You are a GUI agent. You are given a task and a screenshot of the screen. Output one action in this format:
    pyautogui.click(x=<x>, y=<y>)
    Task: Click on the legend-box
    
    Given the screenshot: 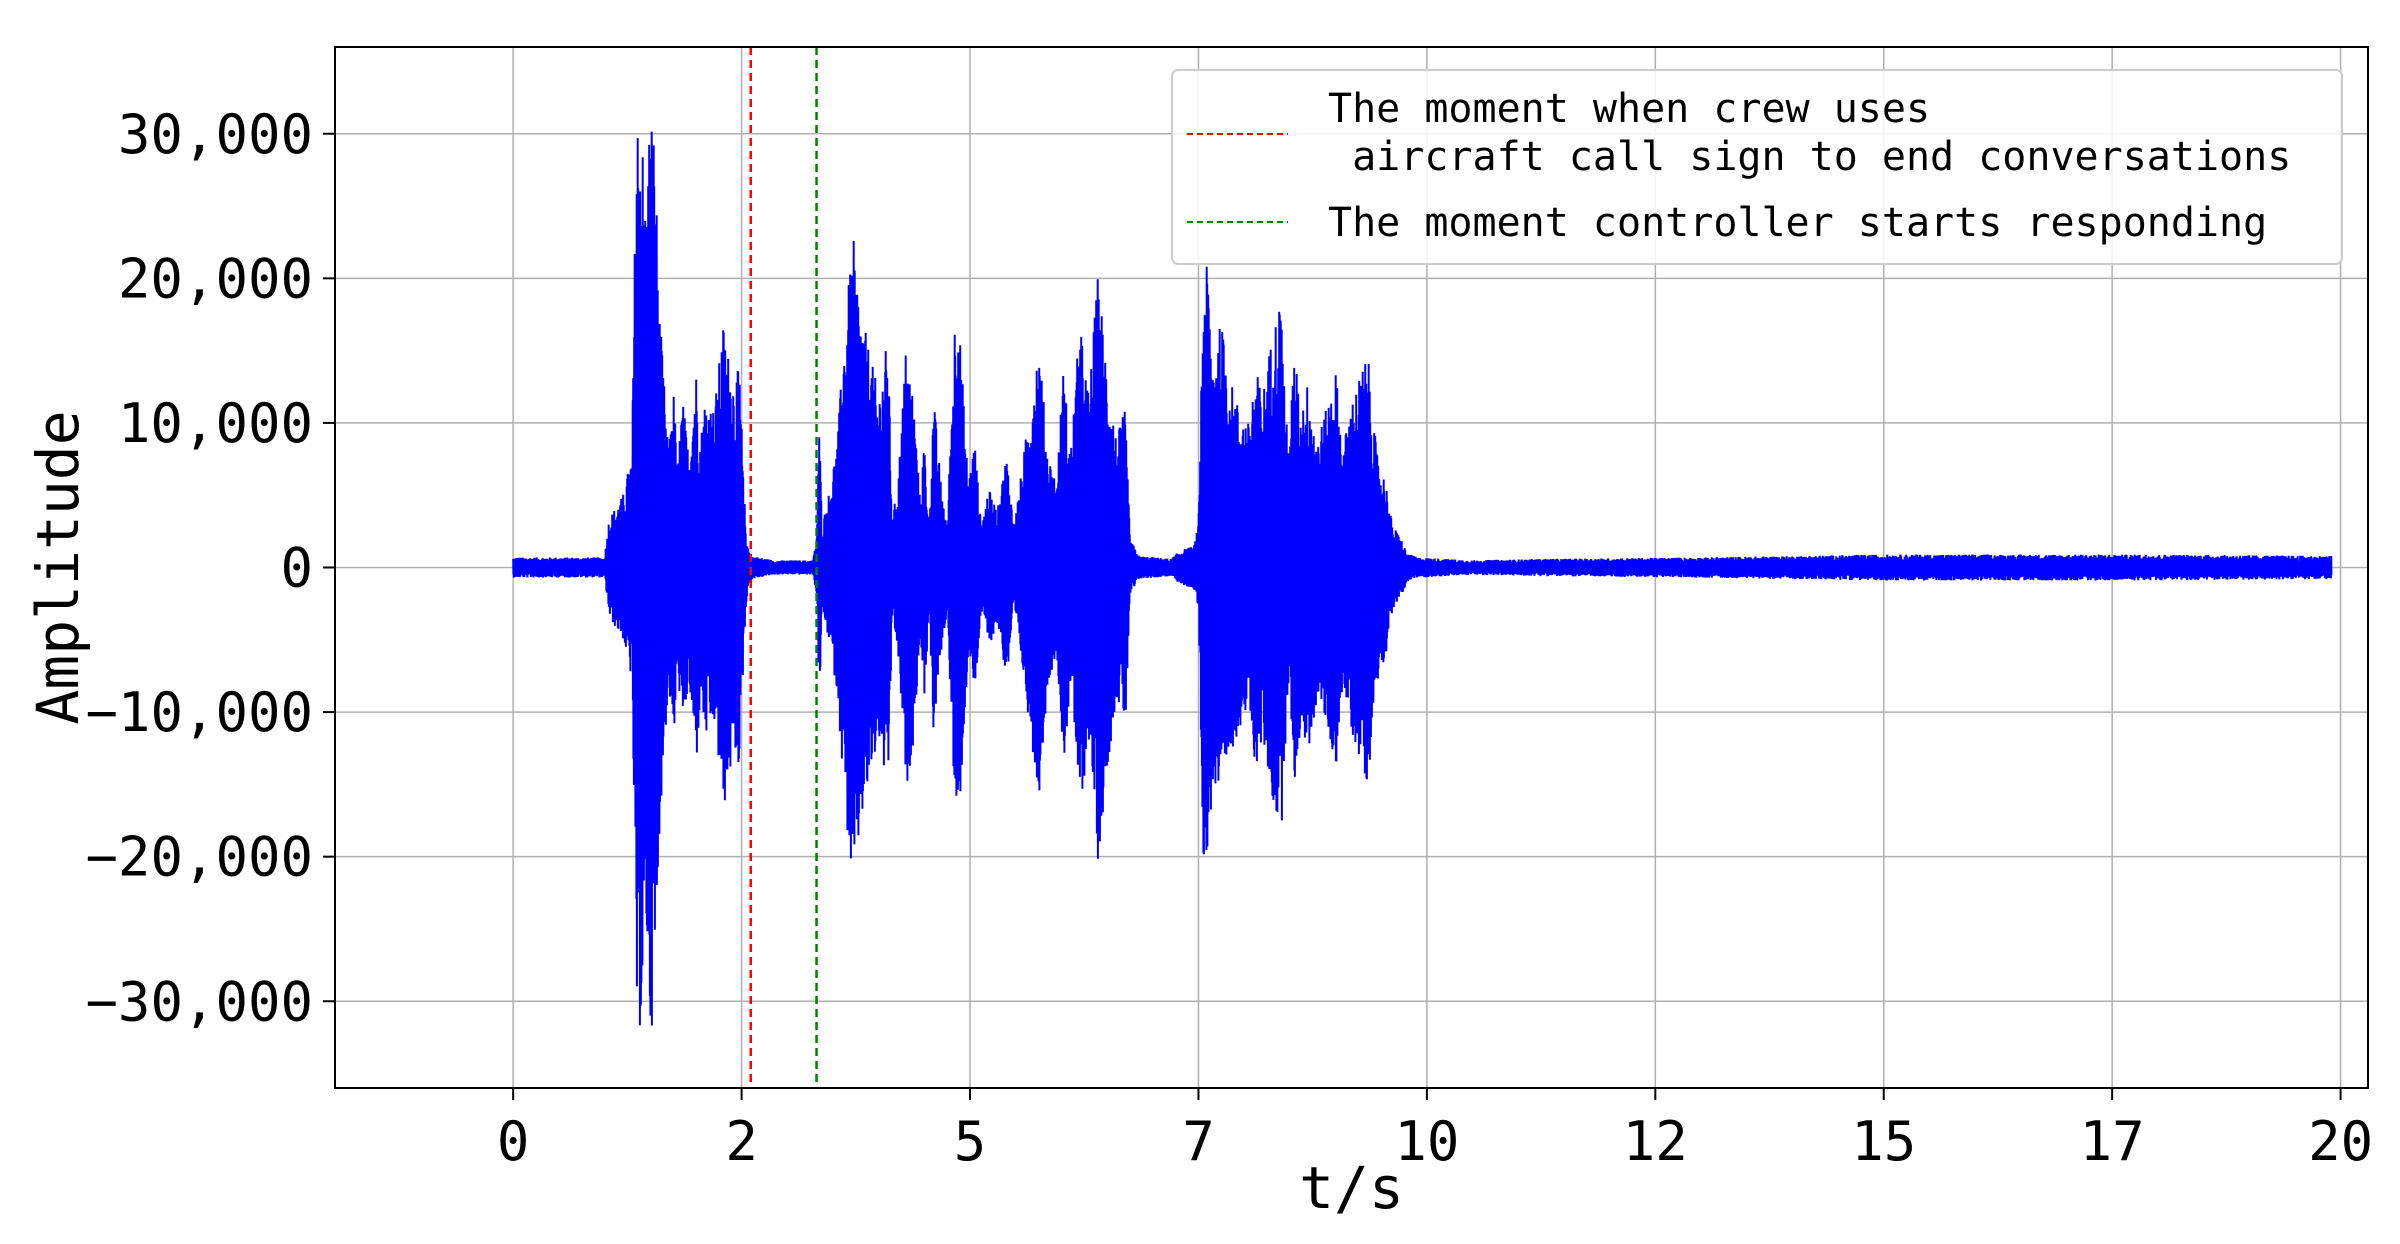 What is the action you would take?
    pyautogui.click(x=1757, y=167)
    